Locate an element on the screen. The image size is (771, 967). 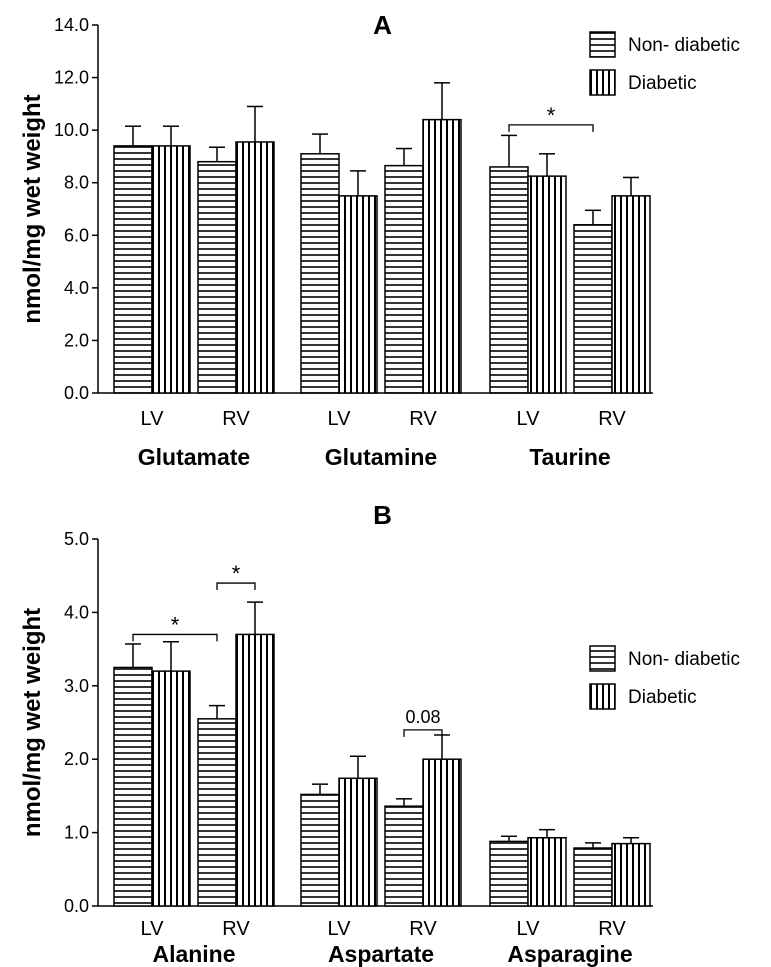
panel-a-bar-glutamine-rv-diabetic is located at coordinates (442, 256).